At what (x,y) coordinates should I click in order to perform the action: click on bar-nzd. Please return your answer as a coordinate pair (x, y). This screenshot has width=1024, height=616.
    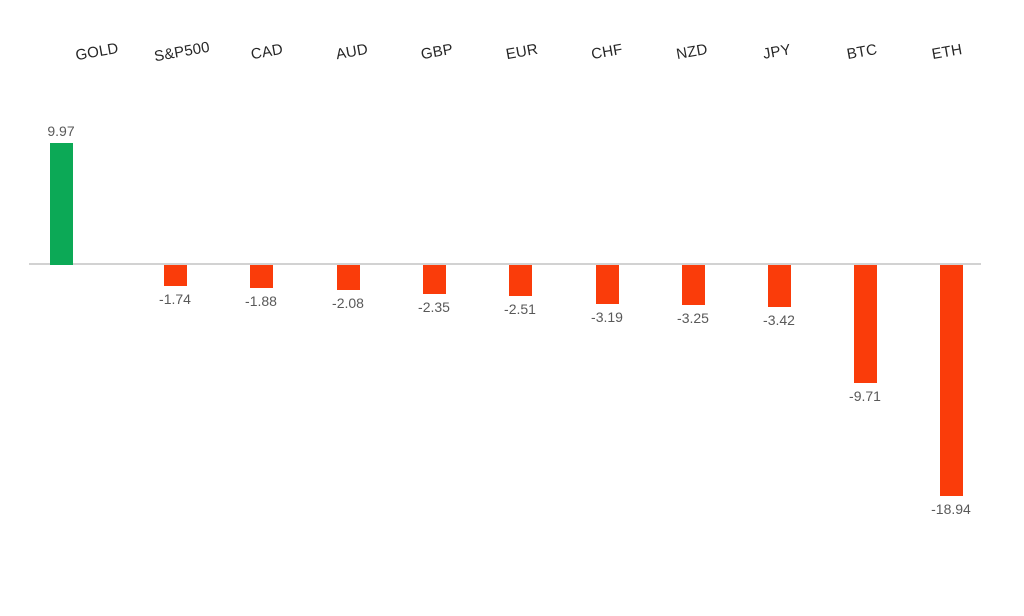
    Looking at the image, I should click on (693, 285).